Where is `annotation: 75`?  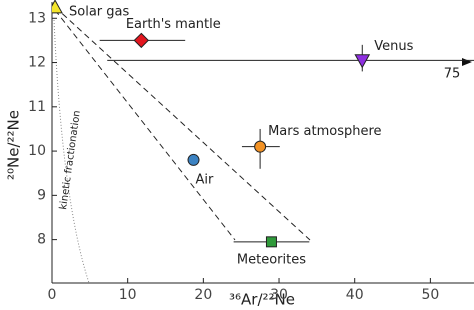 annotation: 75 is located at coordinates (452, 74).